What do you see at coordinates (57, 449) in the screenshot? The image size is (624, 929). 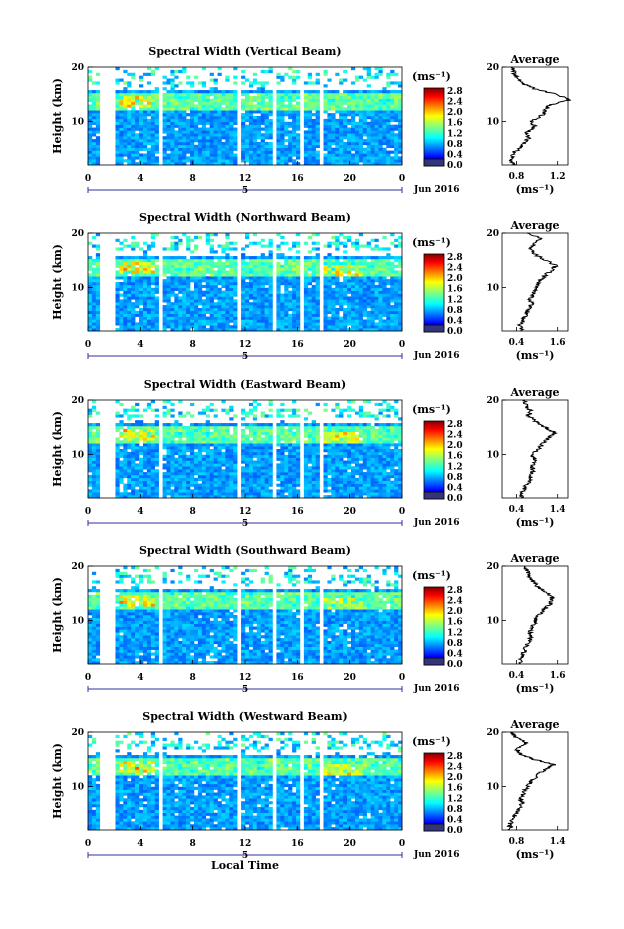 I see `y-axis-label: Height (km)` at bounding box center [57, 449].